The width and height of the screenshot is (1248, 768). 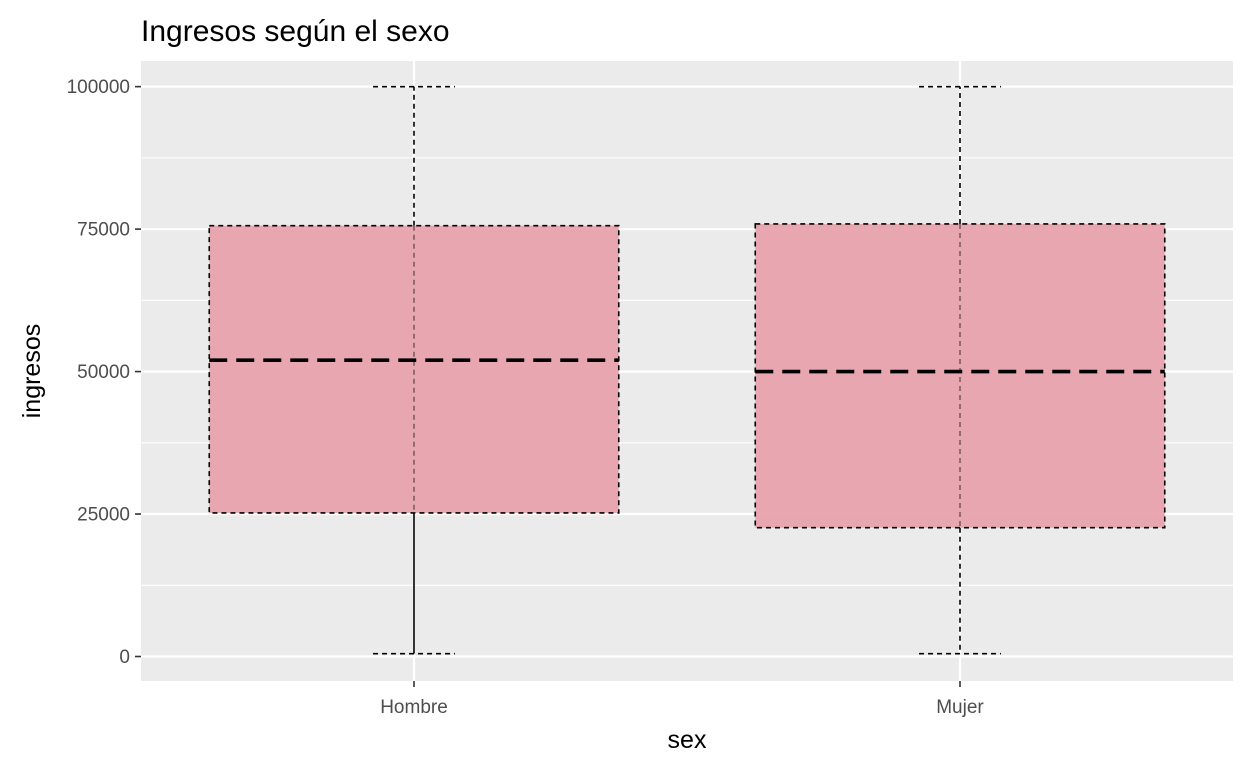 What do you see at coordinates (960, 707) in the screenshot?
I see `x-tick-label-mujer: Mujer` at bounding box center [960, 707].